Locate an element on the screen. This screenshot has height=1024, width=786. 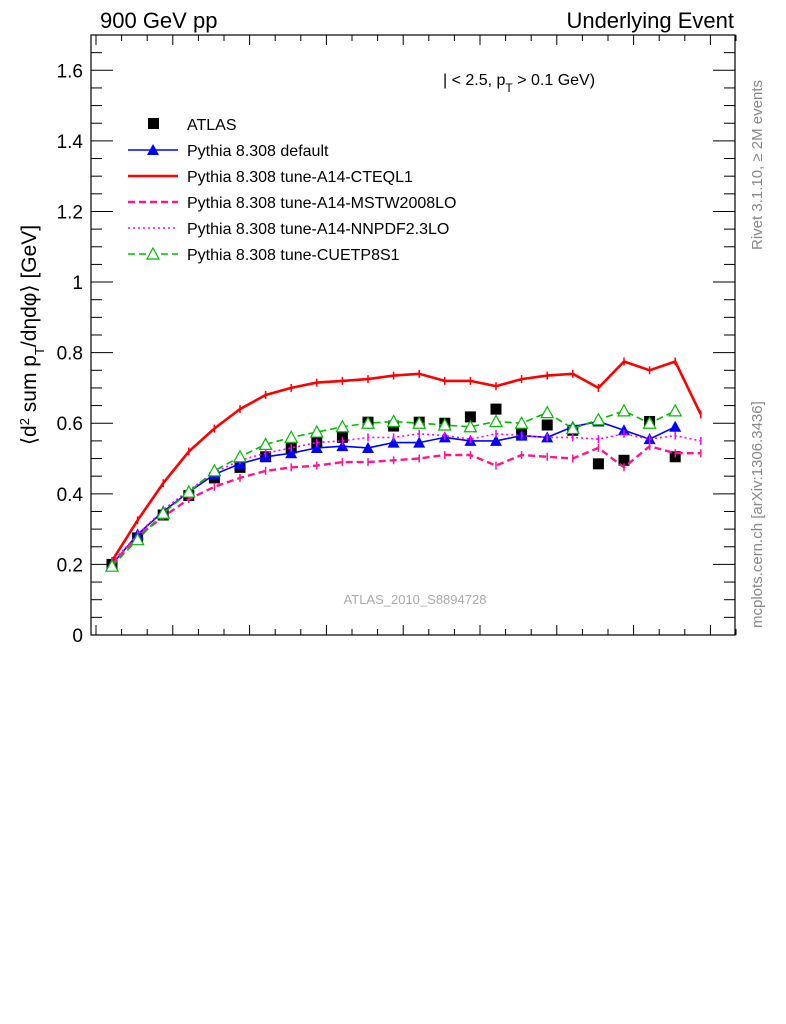
legend-entry: ATLAS is located at coordinates (192, 125).